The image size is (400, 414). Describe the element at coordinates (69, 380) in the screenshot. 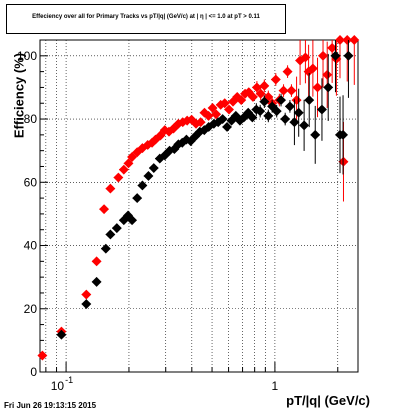

I see `x-tick-label-exponent: -1` at that location.